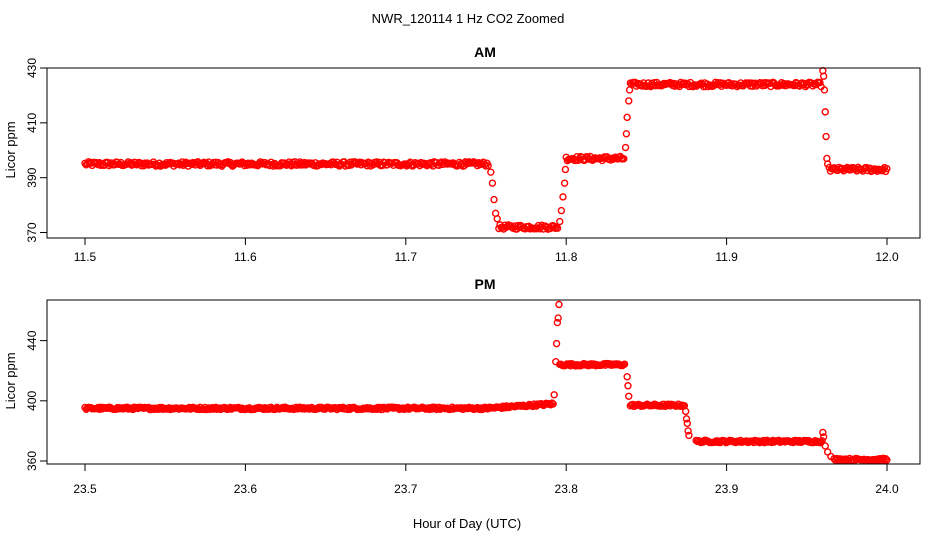 The width and height of the screenshot is (936, 540). What do you see at coordinates (887, 257) in the screenshot?
I see `am-x-tick-label: 12.0` at bounding box center [887, 257].